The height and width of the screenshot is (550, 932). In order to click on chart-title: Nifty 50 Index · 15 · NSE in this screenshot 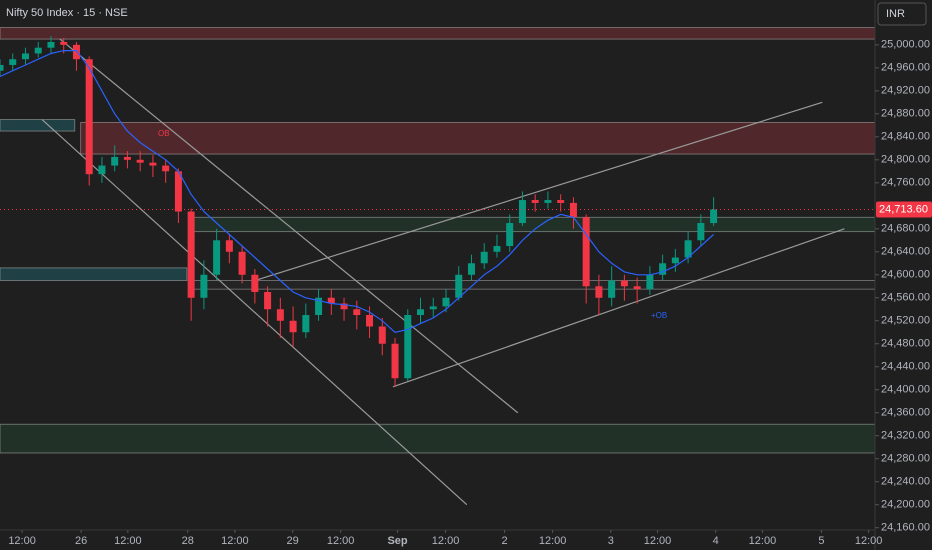, I will do `click(67, 13)`.